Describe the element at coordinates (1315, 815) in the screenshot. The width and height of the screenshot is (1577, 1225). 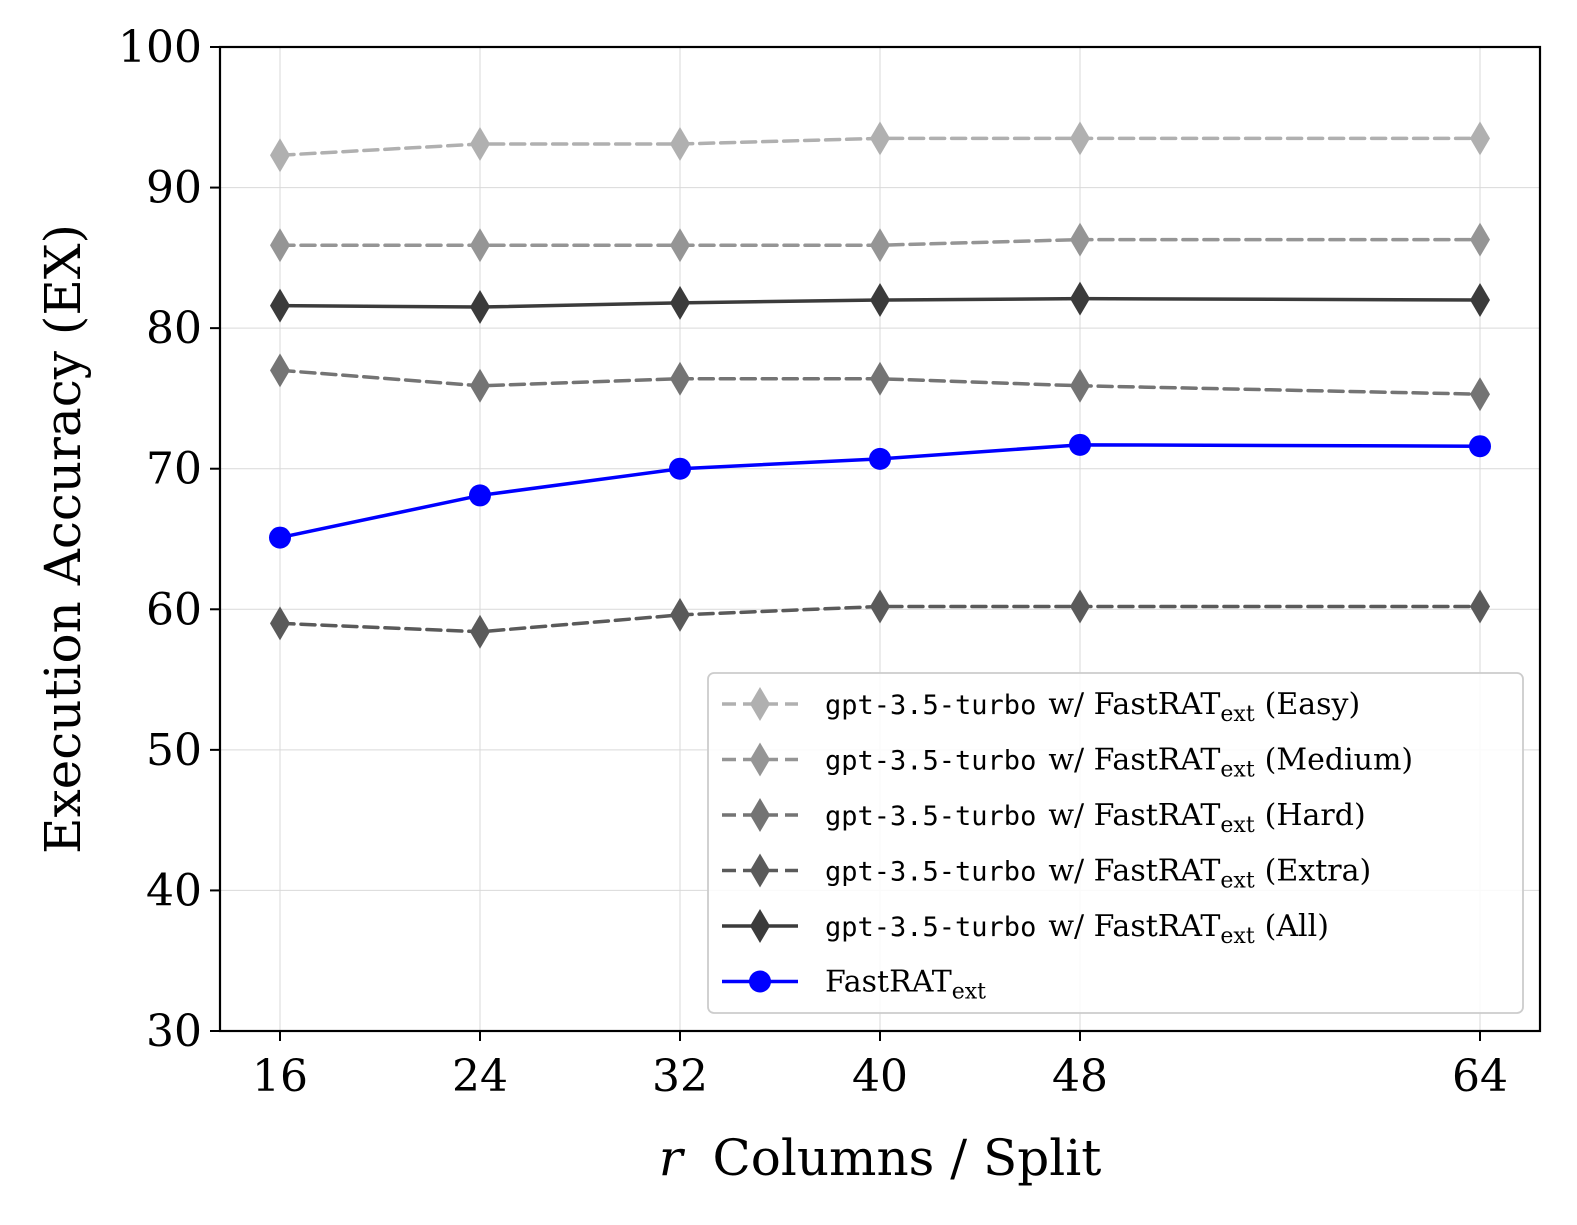
I see `legend-suffix-text: (Hard)` at that location.